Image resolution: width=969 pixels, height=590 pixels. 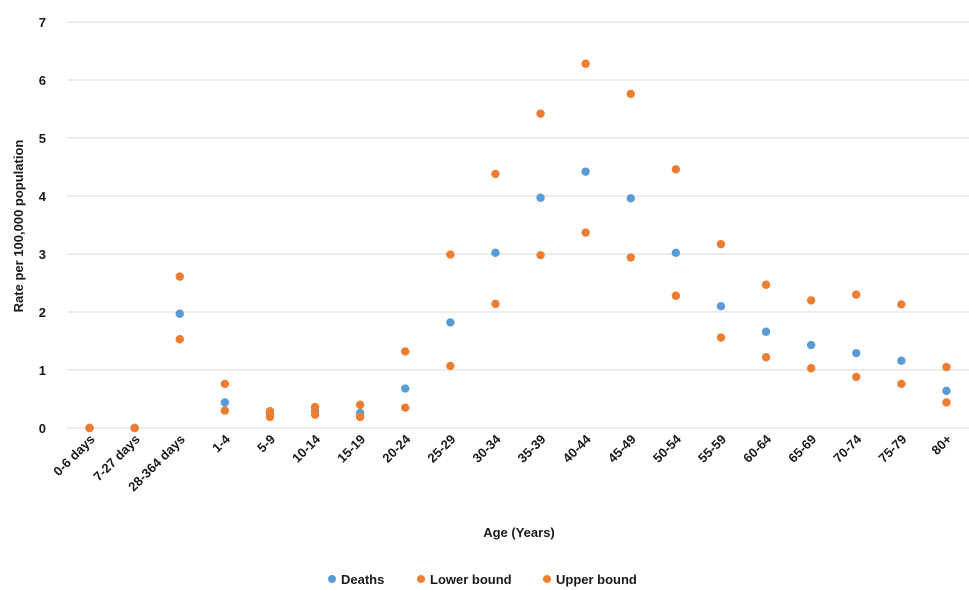 I want to click on x-axis-title: Age (Years), so click(x=519, y=532).